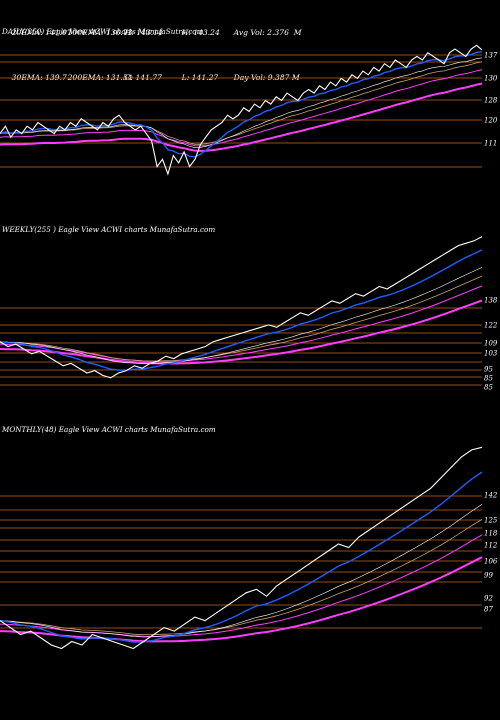  I want to click on tick-label: 87, so click(488, 610).